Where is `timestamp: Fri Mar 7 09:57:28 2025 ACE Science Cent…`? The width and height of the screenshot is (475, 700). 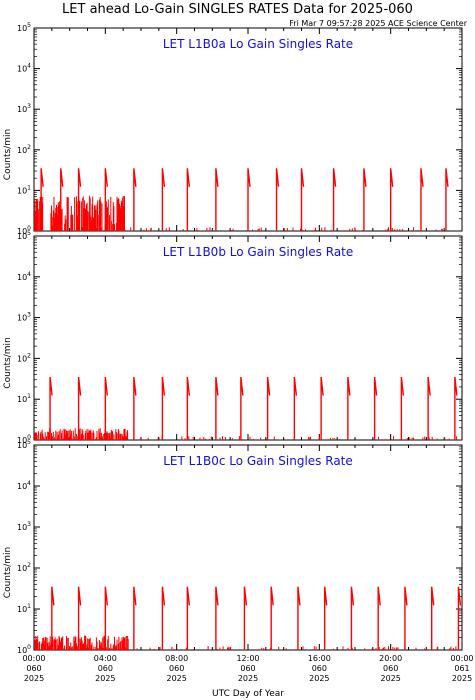
timestamp: Fri Mar 7 09:57:28 2025 ACE Science Cent… is located at coordinates (378, 23).